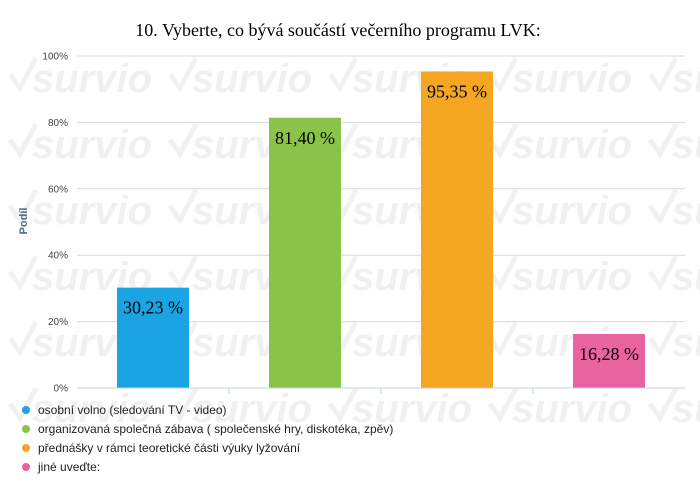 This screenshot has height=496, width=700. What do you see at coordinates (381, 391) in the screenshot?
I see `x-axis-ticks` at bounding box center [381, 391].